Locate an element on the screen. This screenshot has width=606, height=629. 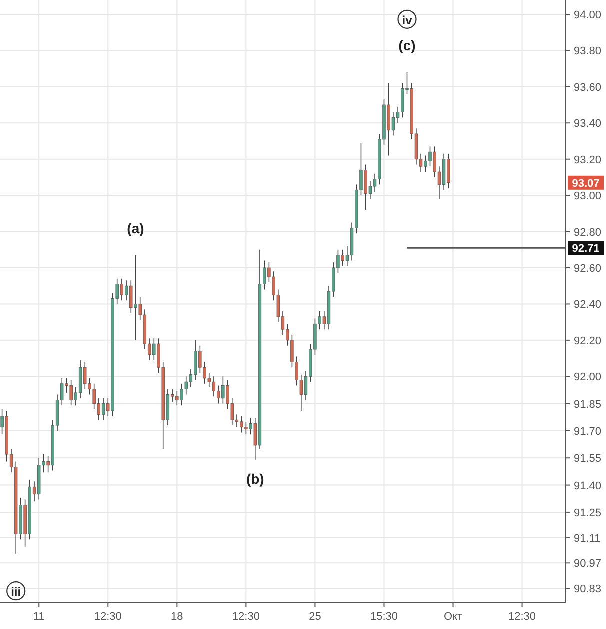
y-tick-label: 92.60 is located at coordinates (588, 269).